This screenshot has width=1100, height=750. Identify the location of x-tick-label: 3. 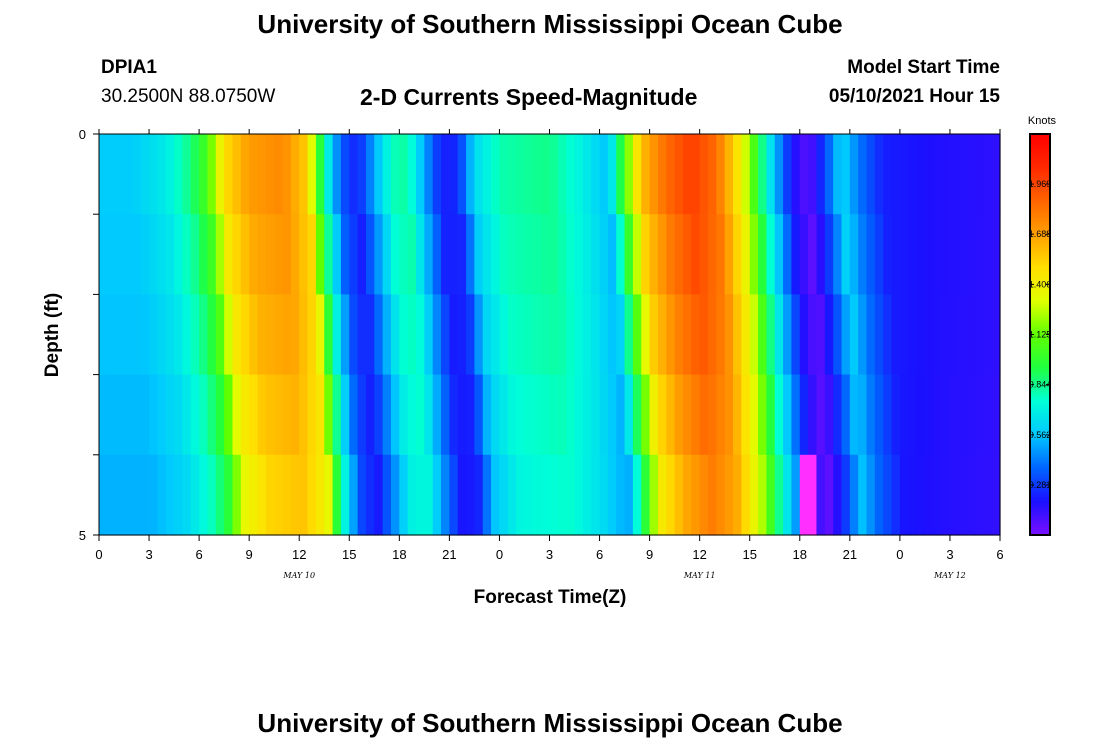
(148, 554).